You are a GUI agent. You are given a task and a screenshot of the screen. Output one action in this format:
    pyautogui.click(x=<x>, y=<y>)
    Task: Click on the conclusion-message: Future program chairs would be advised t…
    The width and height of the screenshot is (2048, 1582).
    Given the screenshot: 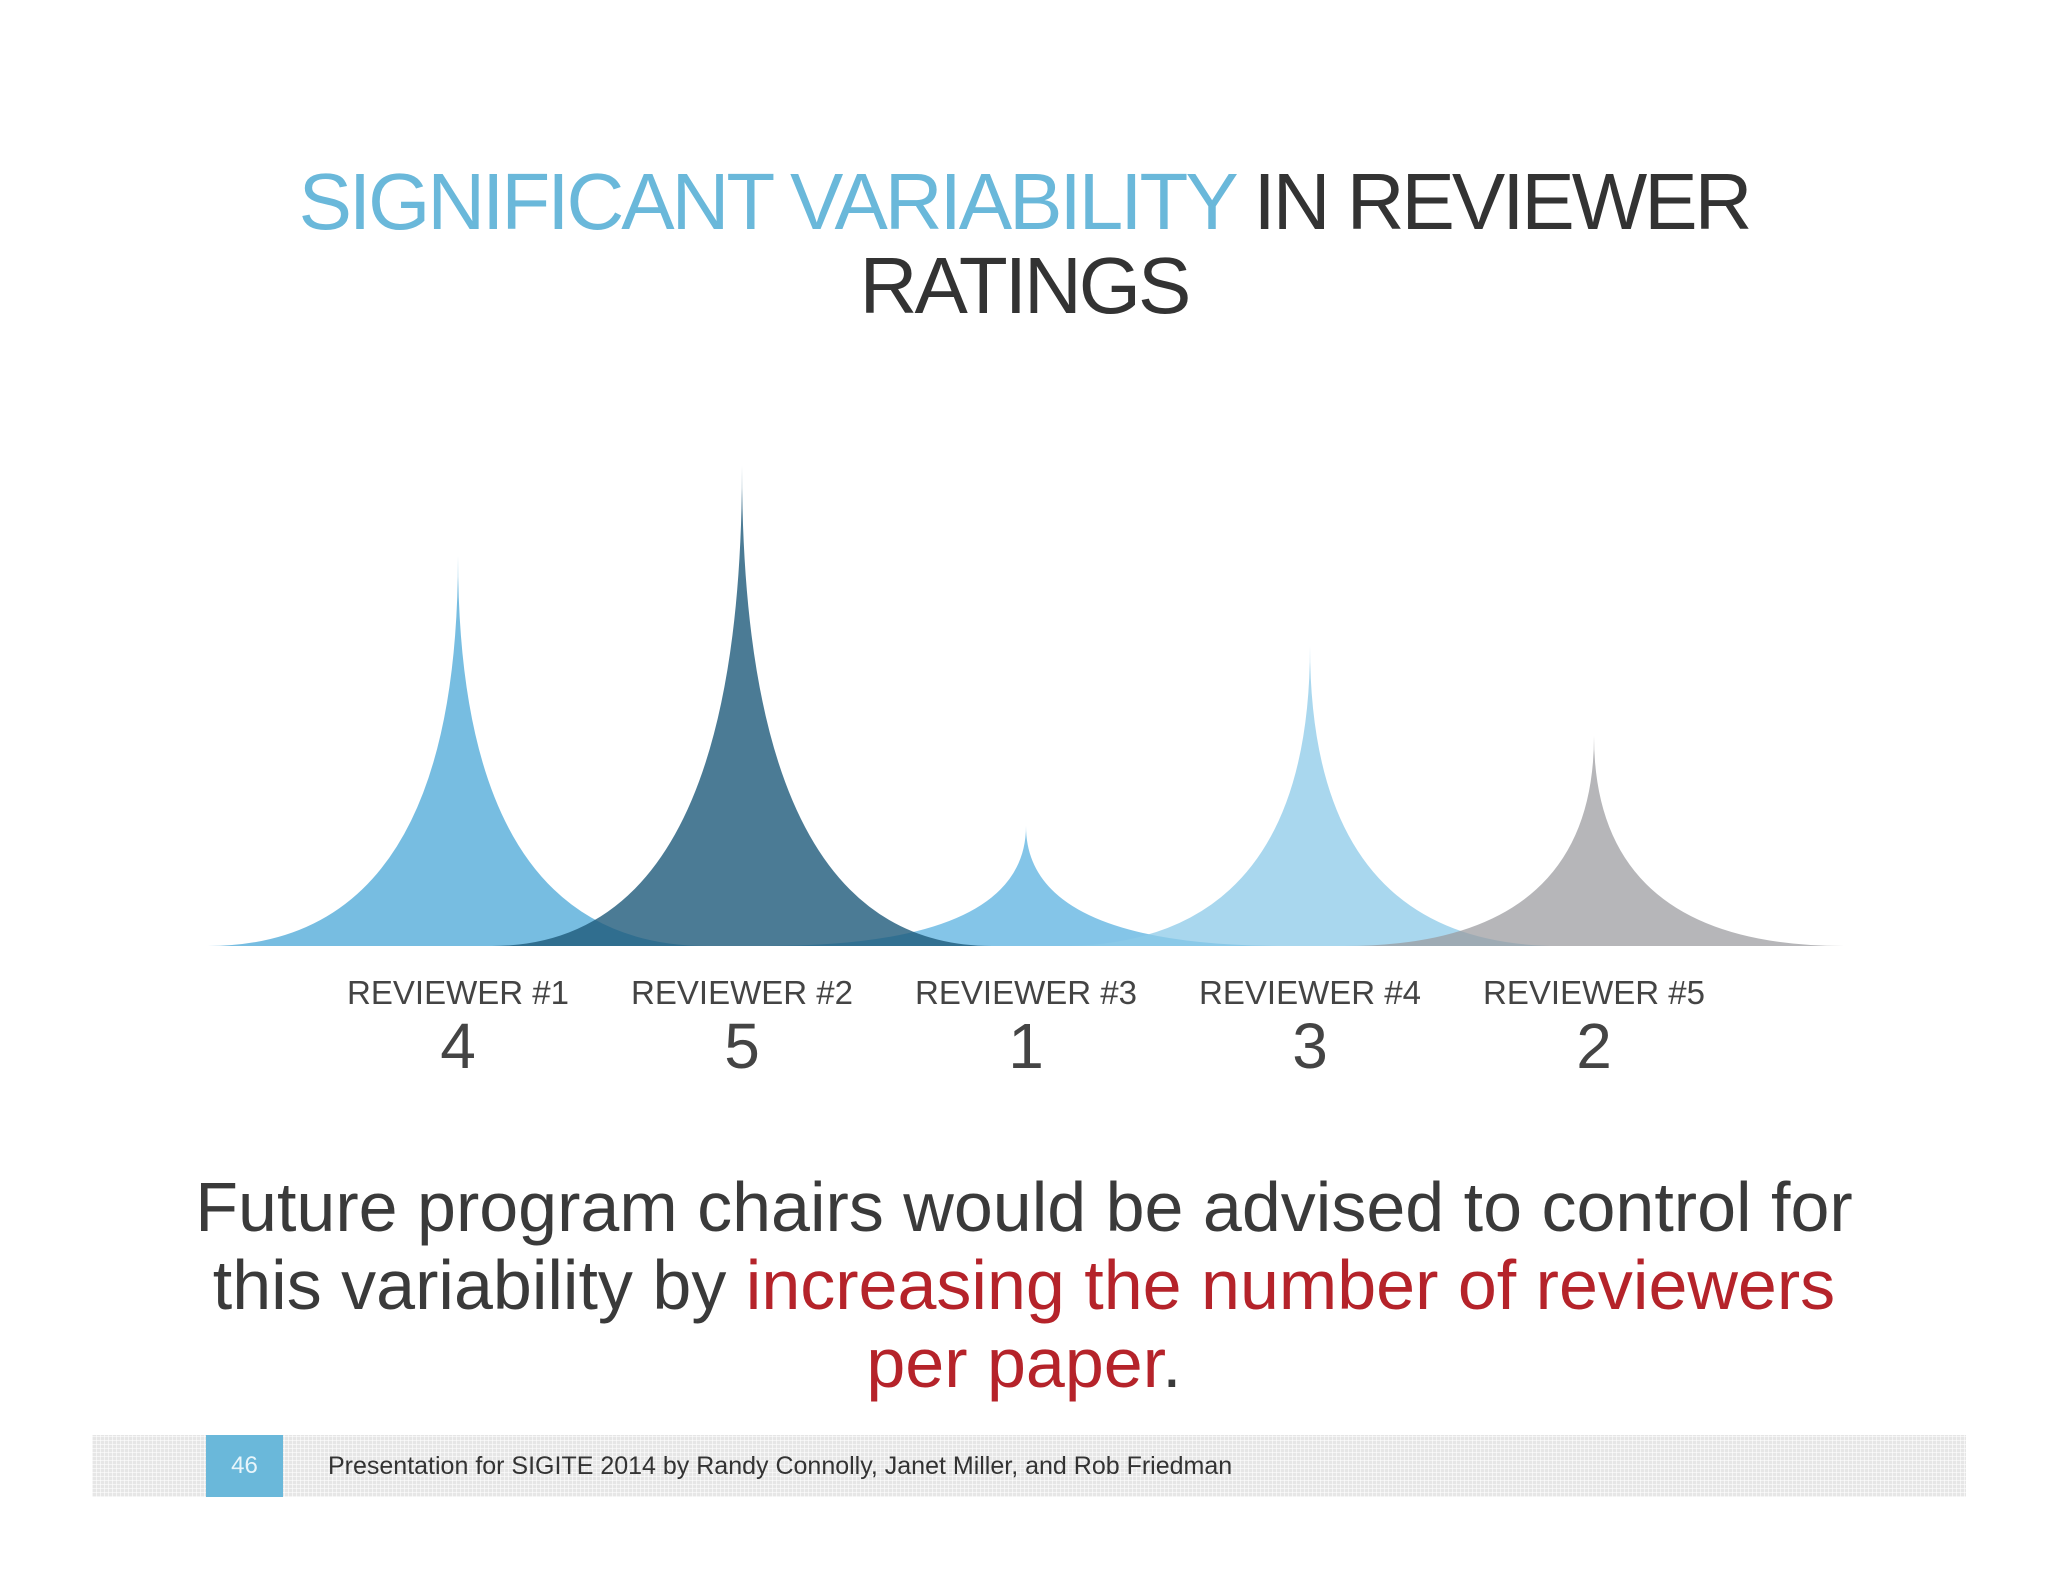 What is the action you would take?
    pyautogui.click(x=1024, y=1285)
    